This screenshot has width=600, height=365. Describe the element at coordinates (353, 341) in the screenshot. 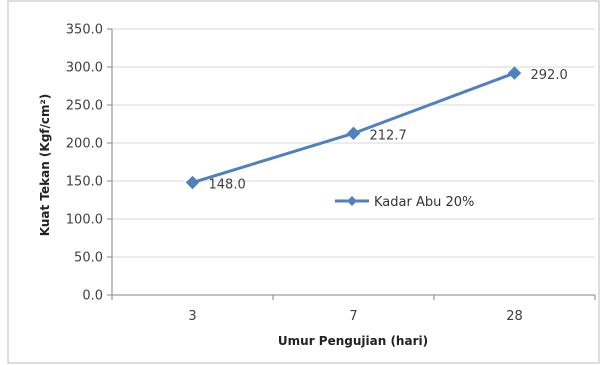

I see `x-axis-title: Umur Pengujian (hari)` at that location.